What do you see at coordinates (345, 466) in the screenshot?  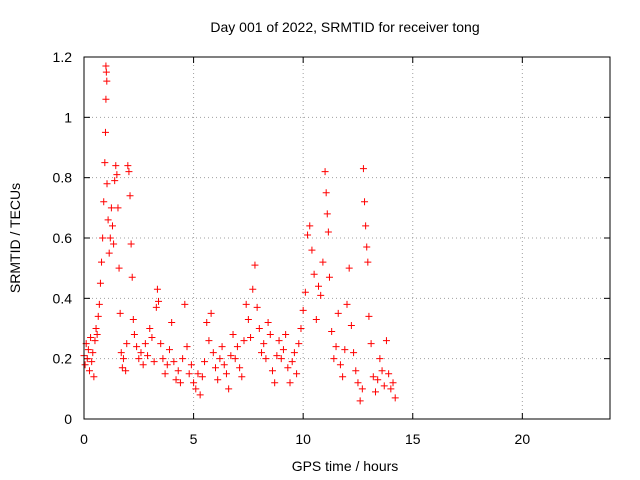 I see `x-axis-label: GPS time / hours` at bounding box center [345, 466].